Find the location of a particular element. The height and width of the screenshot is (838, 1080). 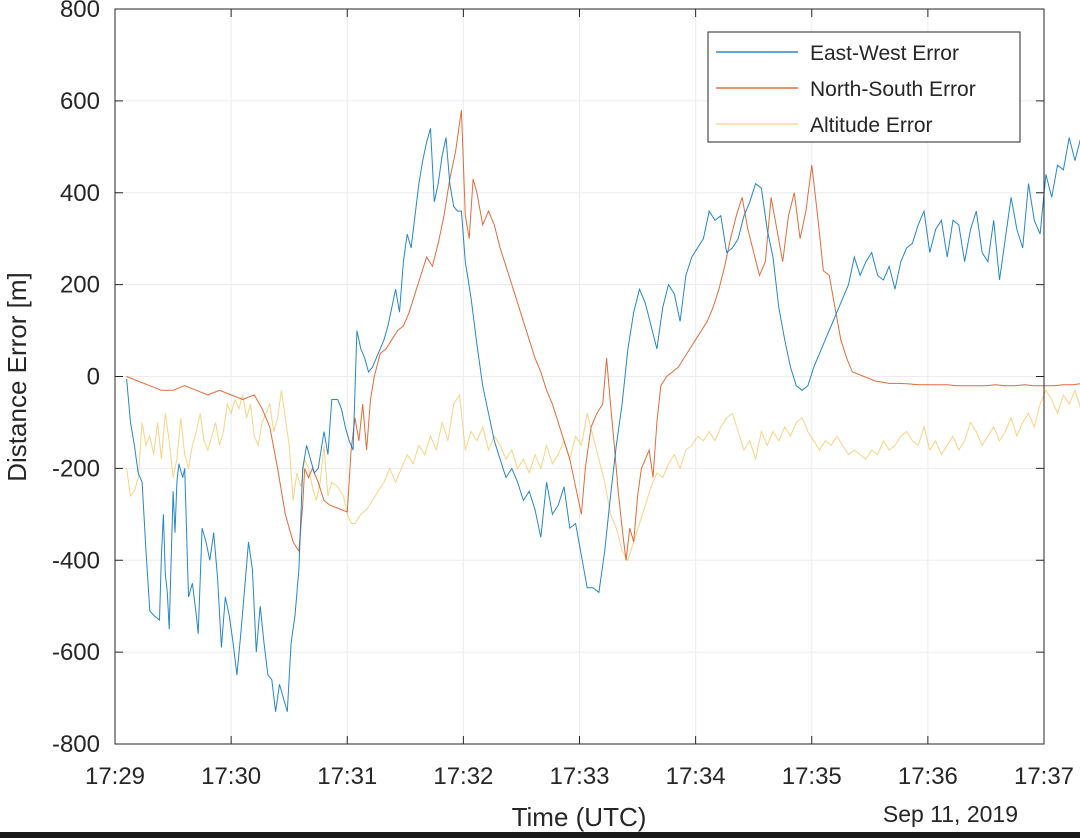

y-axis-title: Distance Error [m] is located at coordinates (17, 377).